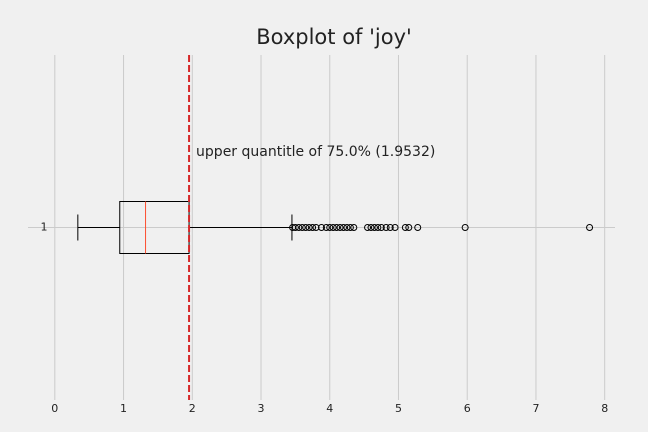 The height and width of the screenshot is (432, 648). I want to click on x-tick-label: 4, so click(329, 408).